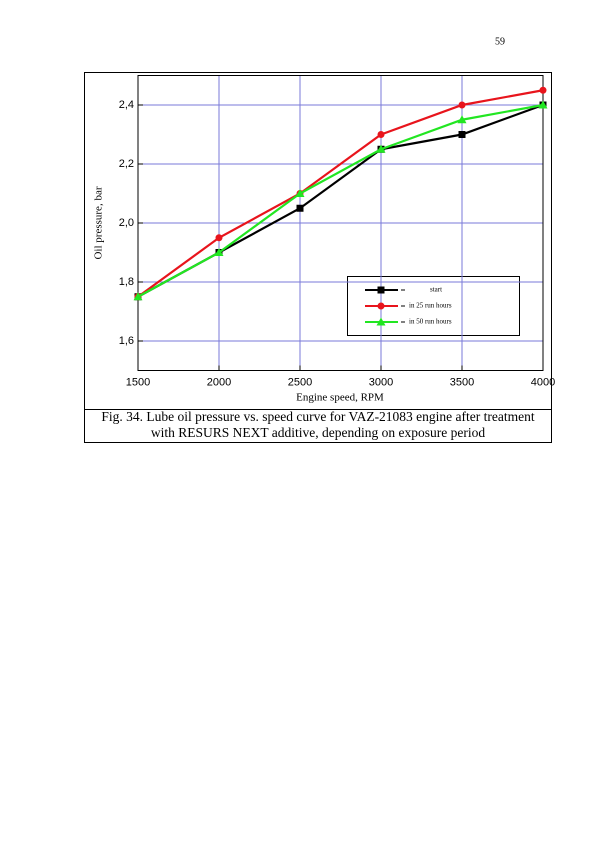  I want to click on x-tick-label: 2000, so click(219, 382).